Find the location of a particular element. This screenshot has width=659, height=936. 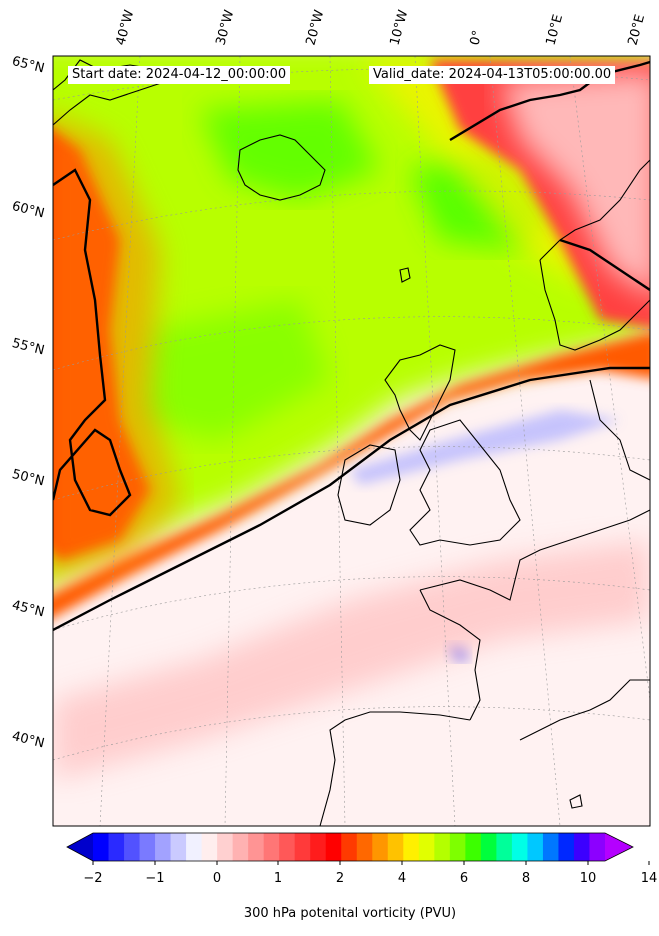

colorbar-tick-label: −1 is located at coordinates (155, 878).